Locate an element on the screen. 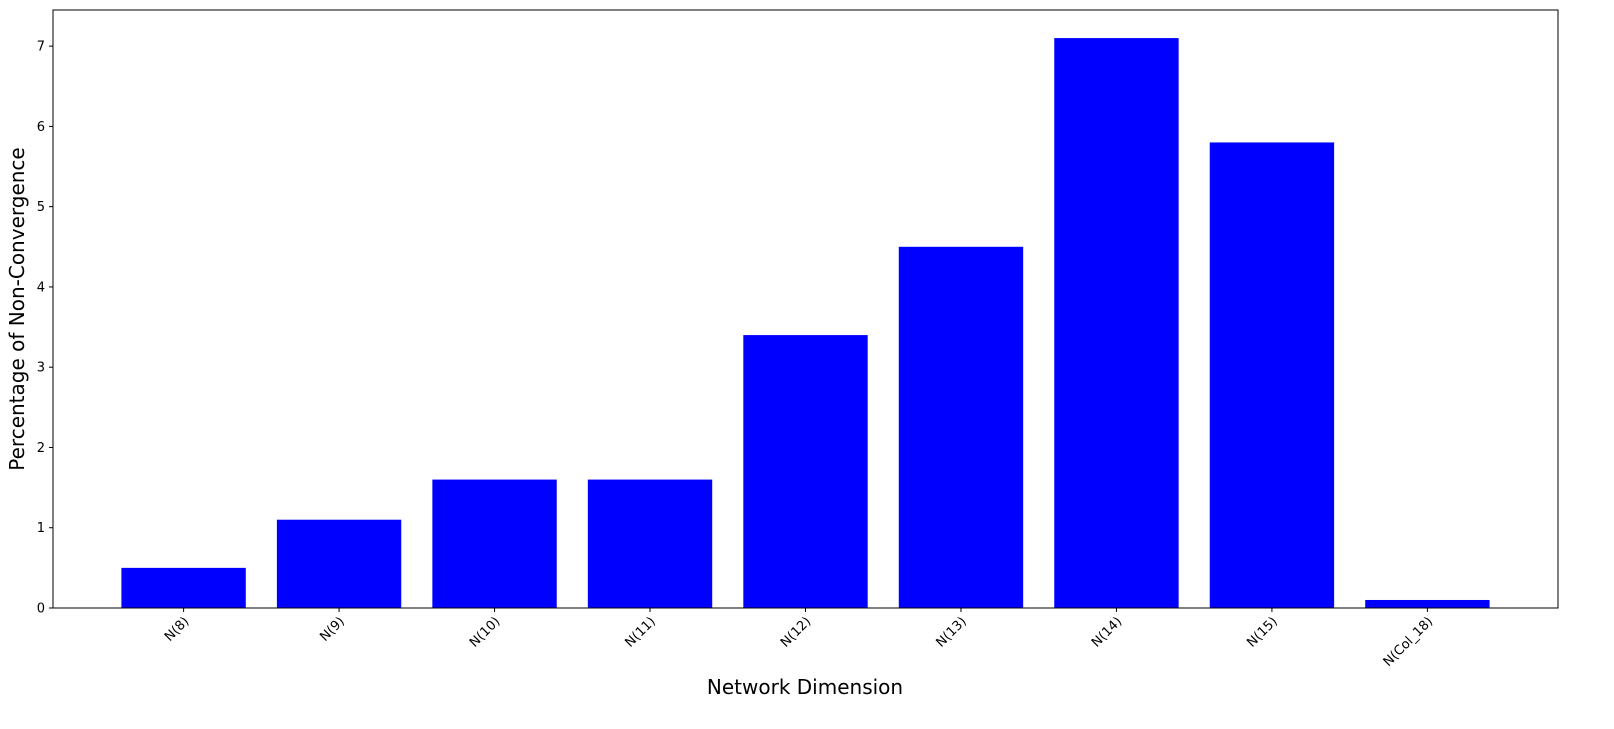  y-tick-label: 6 is located at coordinates (41, 127).